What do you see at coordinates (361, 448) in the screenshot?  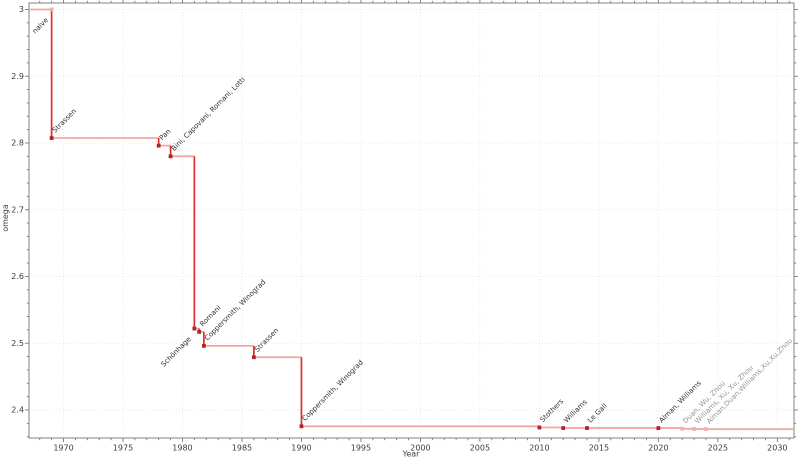 I see `x-tick-label: 1995` at bounding box center [361, 448].